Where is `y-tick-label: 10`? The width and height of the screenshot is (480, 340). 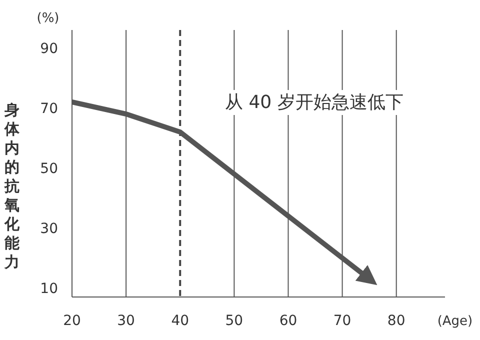
y-tick-label: 10 is located at coordinates (49, 289).